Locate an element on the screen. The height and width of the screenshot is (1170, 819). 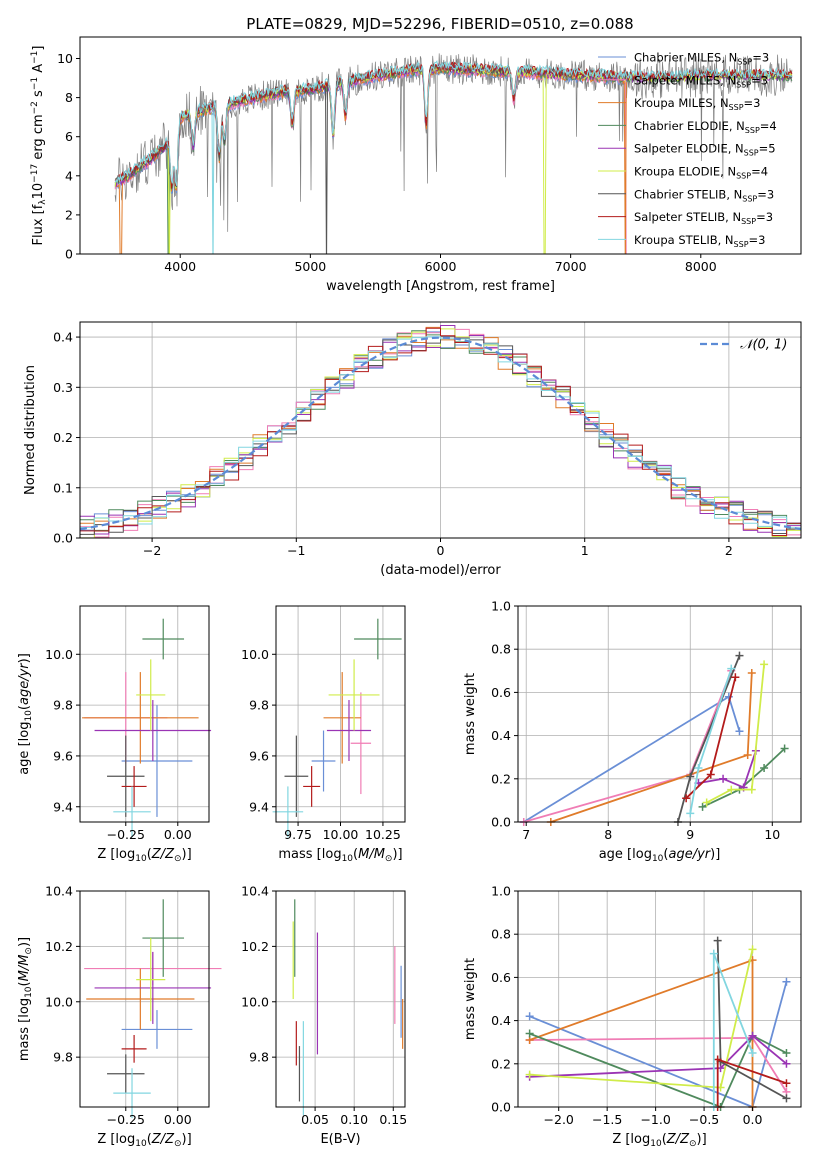
age_vs_mass-xlabel: mass [log10(M/M⊙)] is located at coordinates (340, 855).